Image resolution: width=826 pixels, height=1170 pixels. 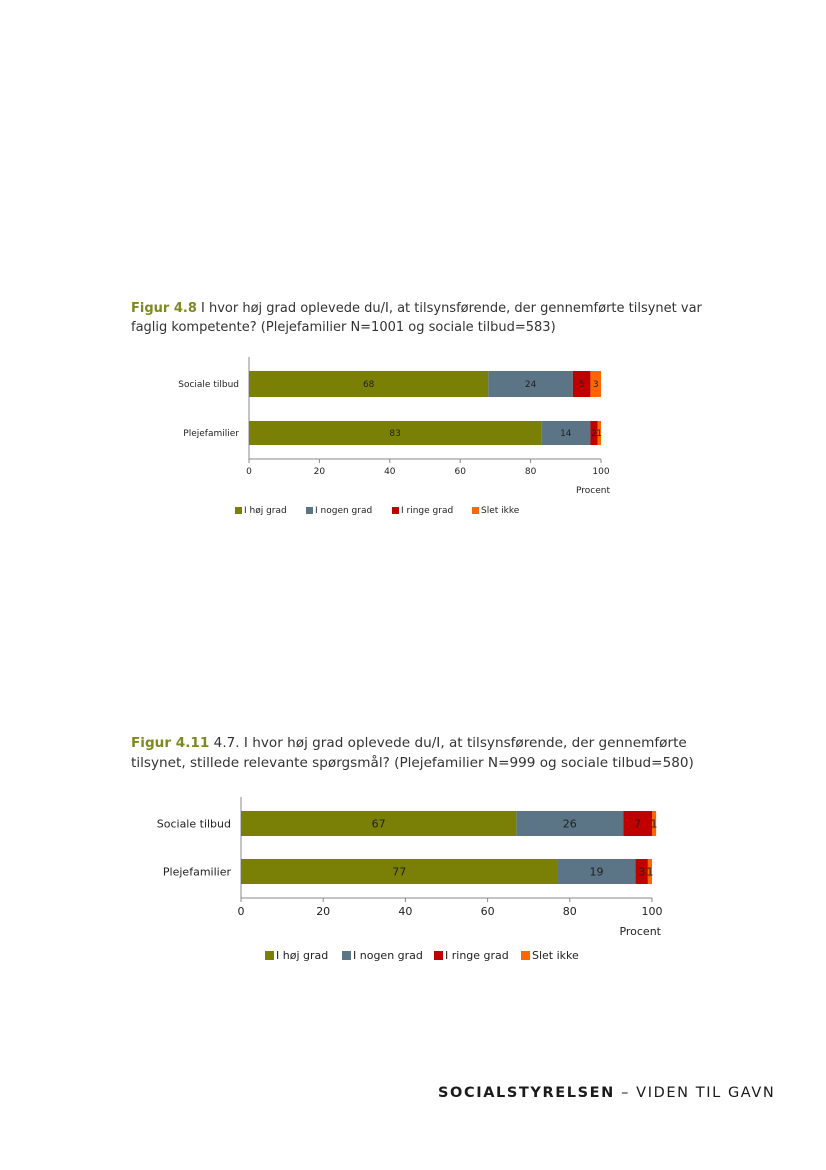 I want to click on data-label: 77, so click(x=399, y=871).